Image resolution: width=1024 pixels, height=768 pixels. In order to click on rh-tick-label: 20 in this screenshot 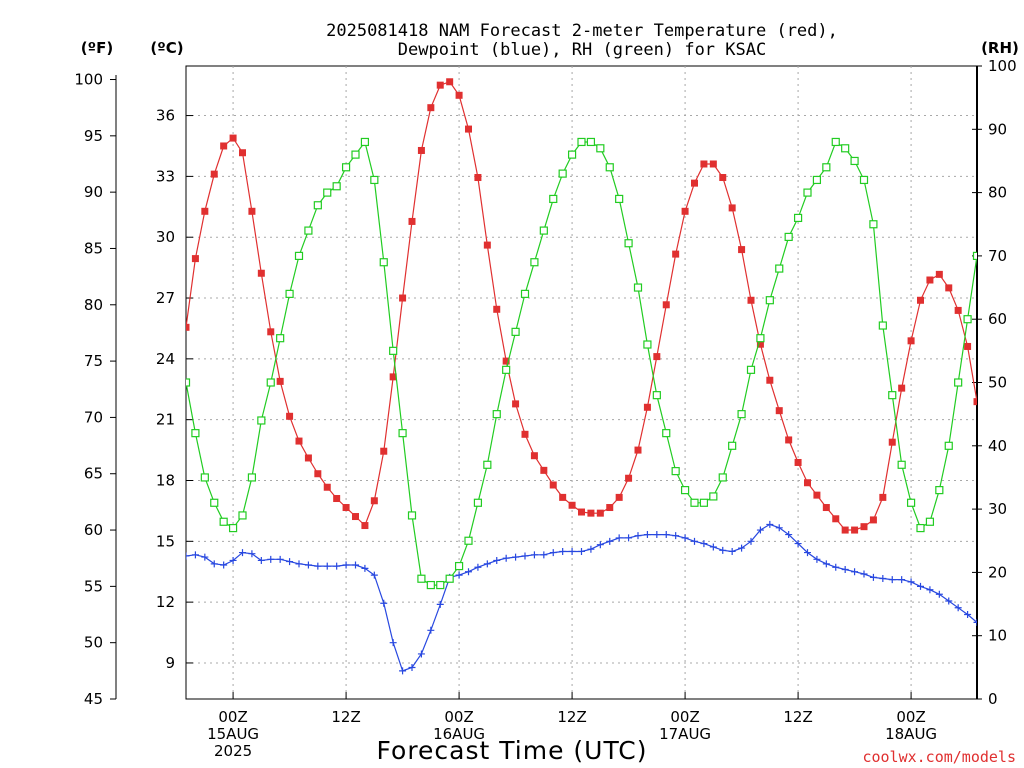, I will do `click(997, 572)`.